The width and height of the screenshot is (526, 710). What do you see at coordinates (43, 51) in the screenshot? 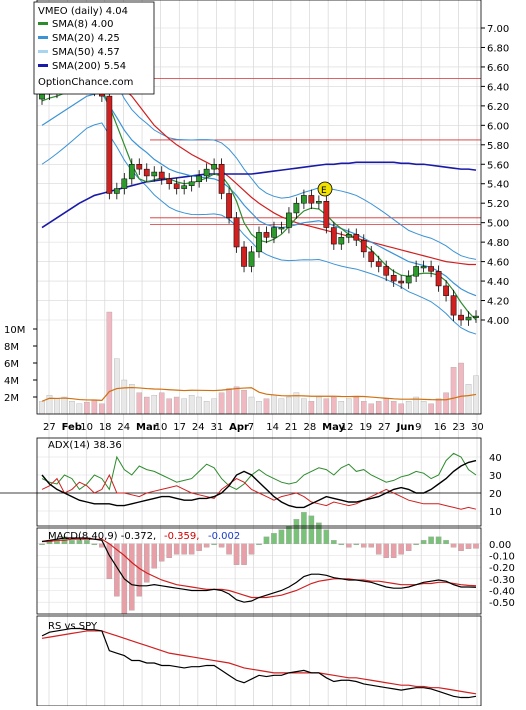
I see `legend-swatch-sma50` at bounding box center [43, 51].